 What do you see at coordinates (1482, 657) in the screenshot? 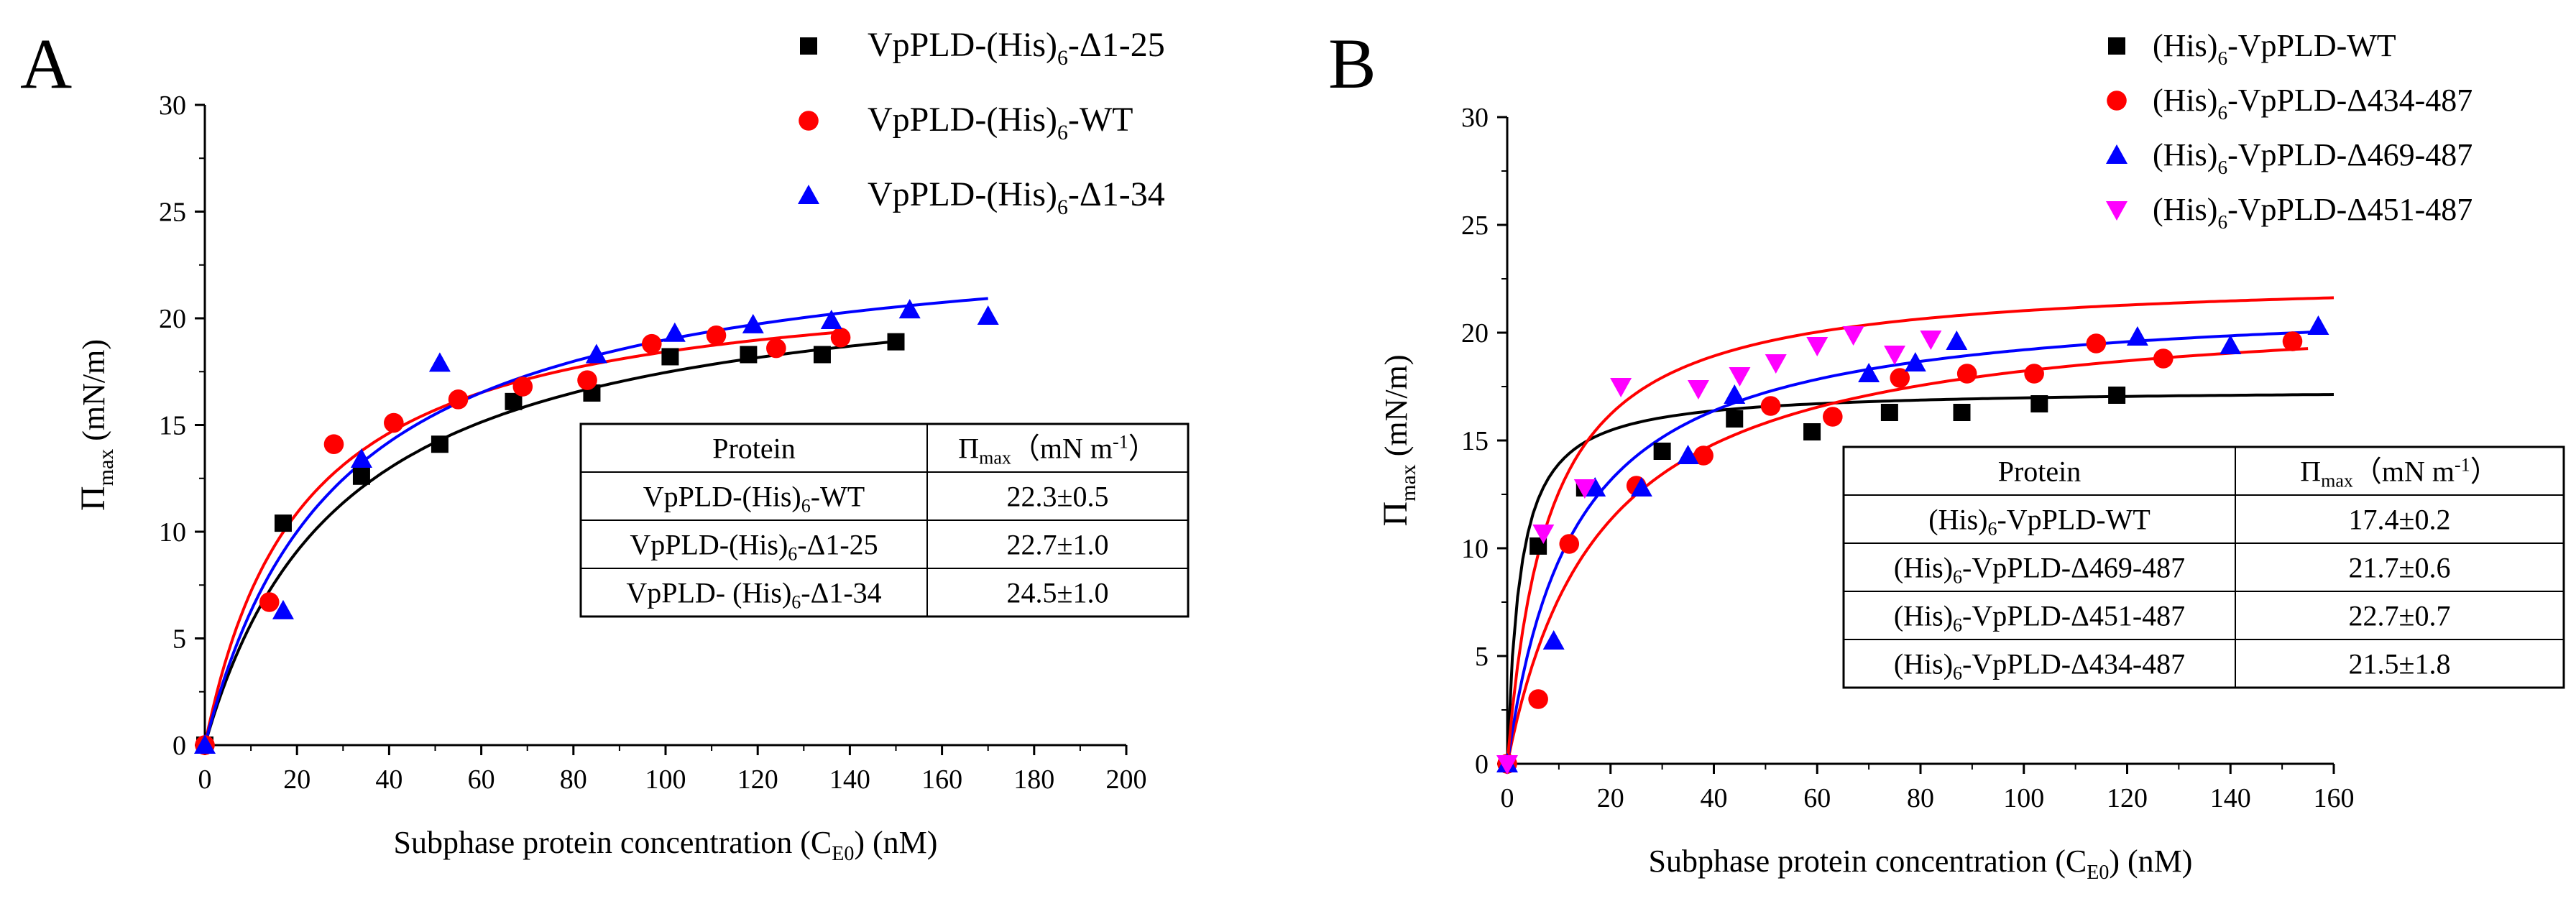
I see `y-tick-label: 5` at bounding box center [1482, 657].